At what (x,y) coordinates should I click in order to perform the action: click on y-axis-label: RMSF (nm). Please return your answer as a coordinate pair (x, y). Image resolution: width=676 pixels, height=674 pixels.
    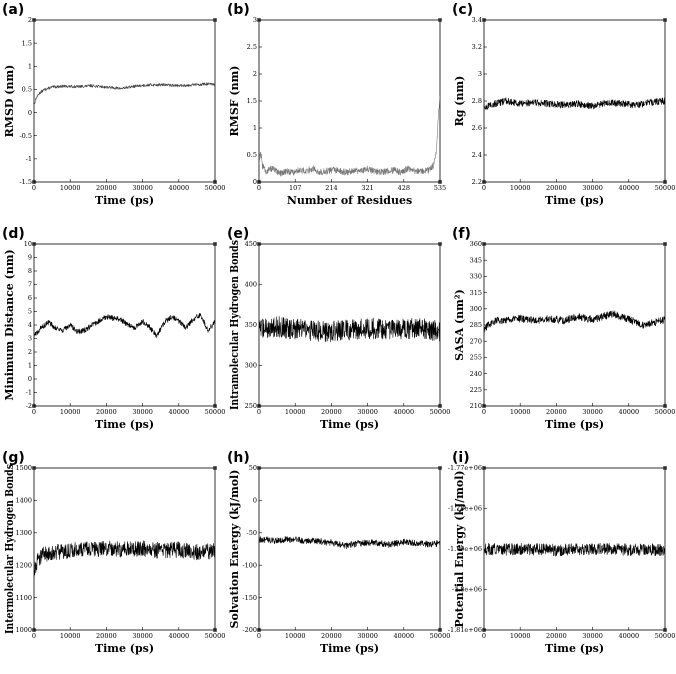
    Looking at the image, I should click on (234, 101).